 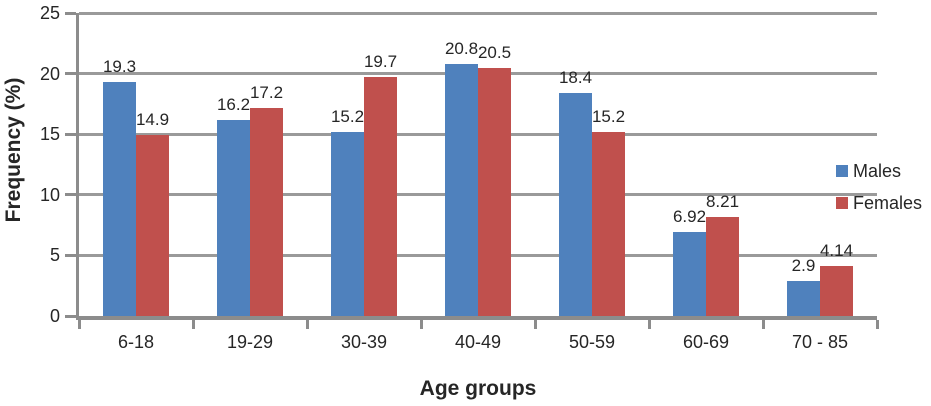 What do you see at coordinates (592, 342) in the screenshot?
I see `x-tick-label: 50-59` at bounding box center [592, 342].